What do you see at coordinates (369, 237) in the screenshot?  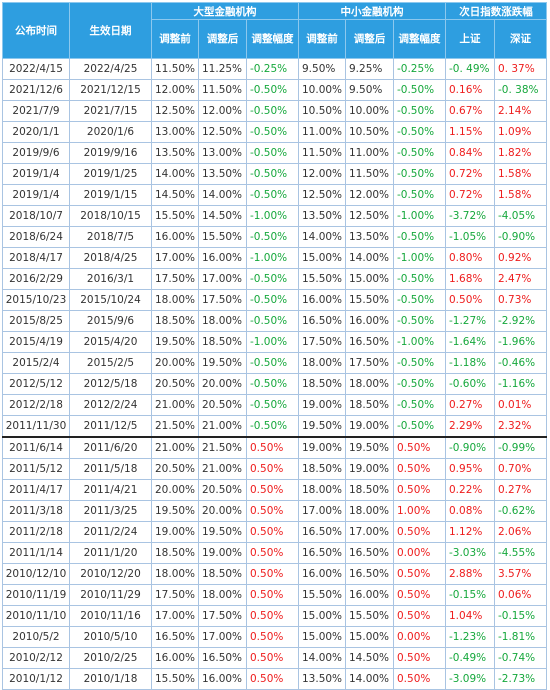 I see `small-after-cell: 13.50%` at bounding box center [369, 237].